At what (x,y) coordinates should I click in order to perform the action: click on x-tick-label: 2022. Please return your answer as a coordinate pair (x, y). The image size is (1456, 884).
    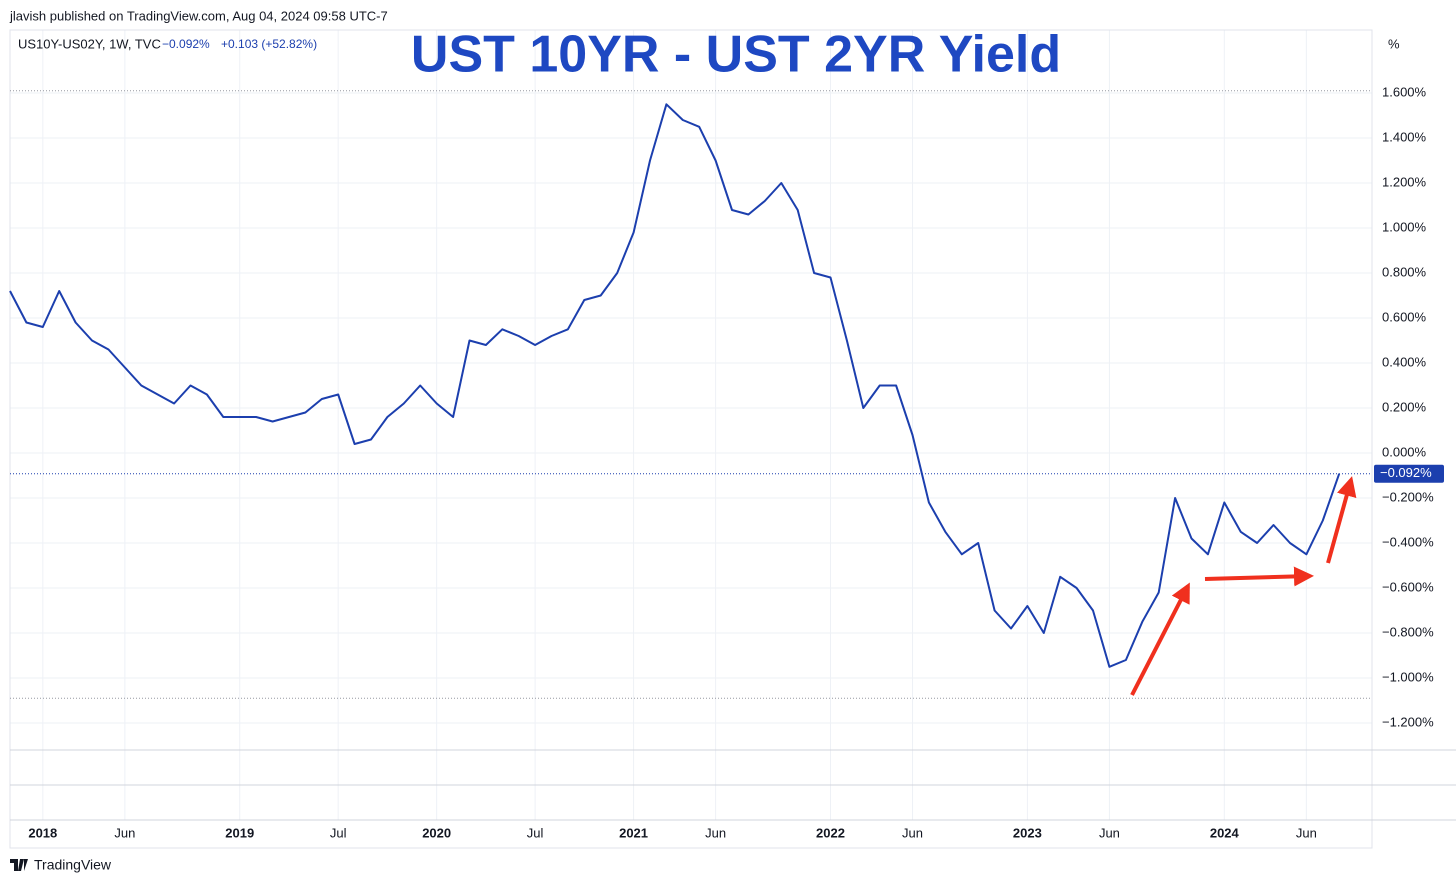
    Looking at the image, I should click on (830, 832).